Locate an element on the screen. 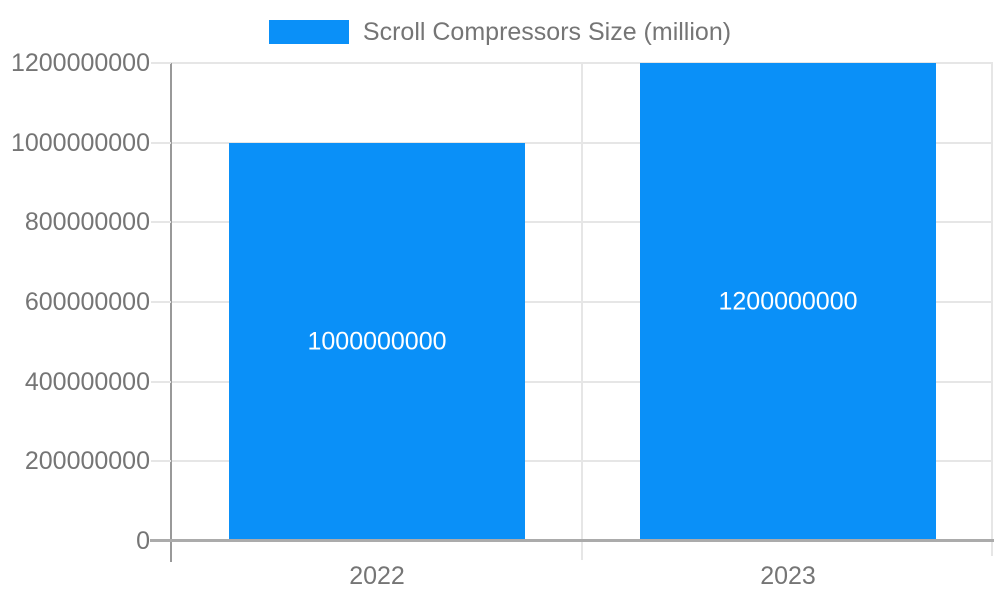 The height and width of the screenshot is (600, 1000). y-tick-label: 0 is located at coordinates (143, 541).